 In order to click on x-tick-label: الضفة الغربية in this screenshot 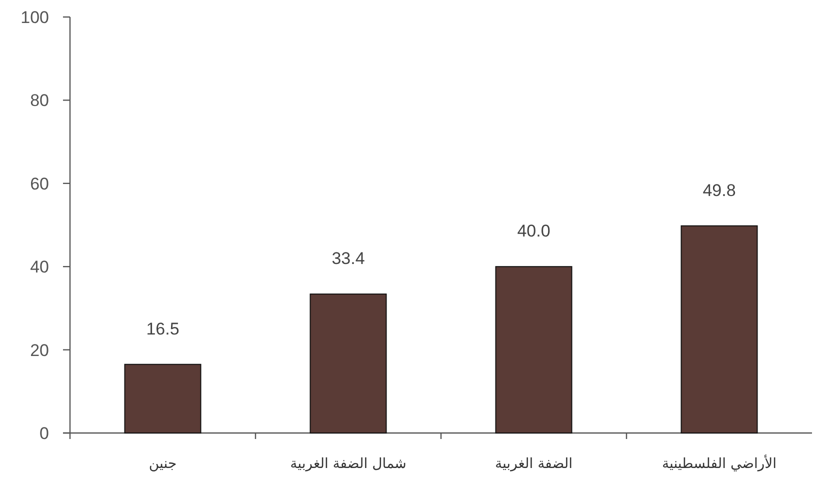, I will do `click(533, 464)`.